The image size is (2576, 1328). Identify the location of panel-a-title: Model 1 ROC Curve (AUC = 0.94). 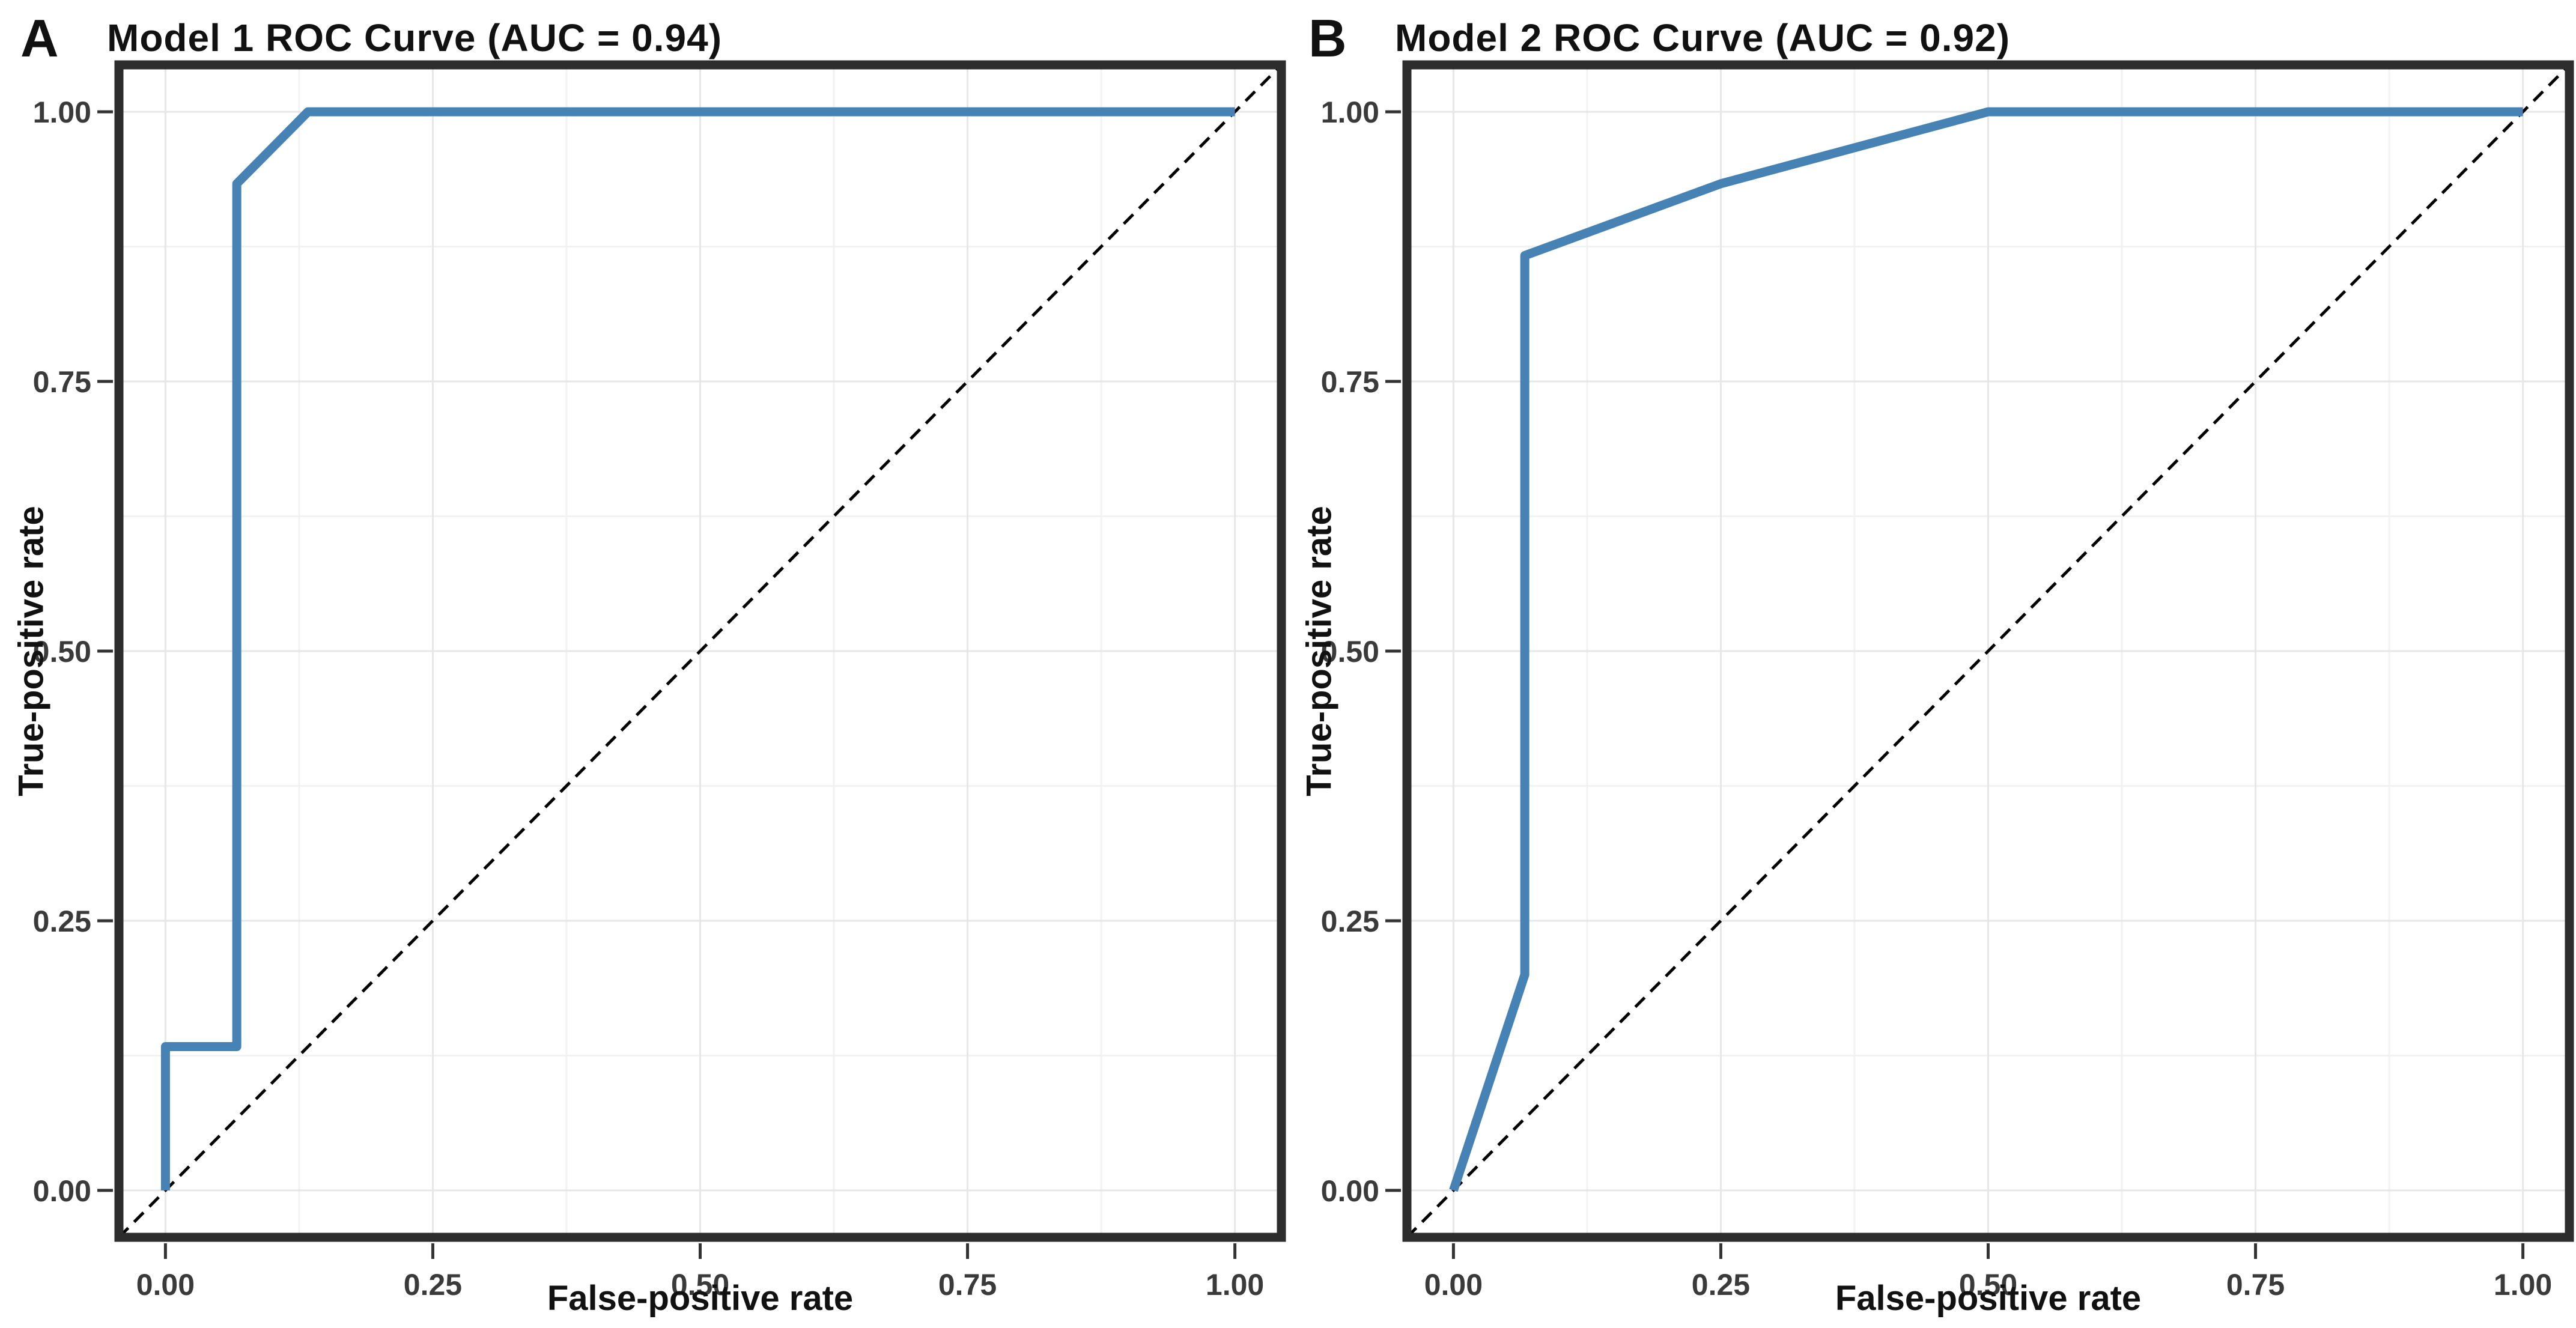
(415, 37).